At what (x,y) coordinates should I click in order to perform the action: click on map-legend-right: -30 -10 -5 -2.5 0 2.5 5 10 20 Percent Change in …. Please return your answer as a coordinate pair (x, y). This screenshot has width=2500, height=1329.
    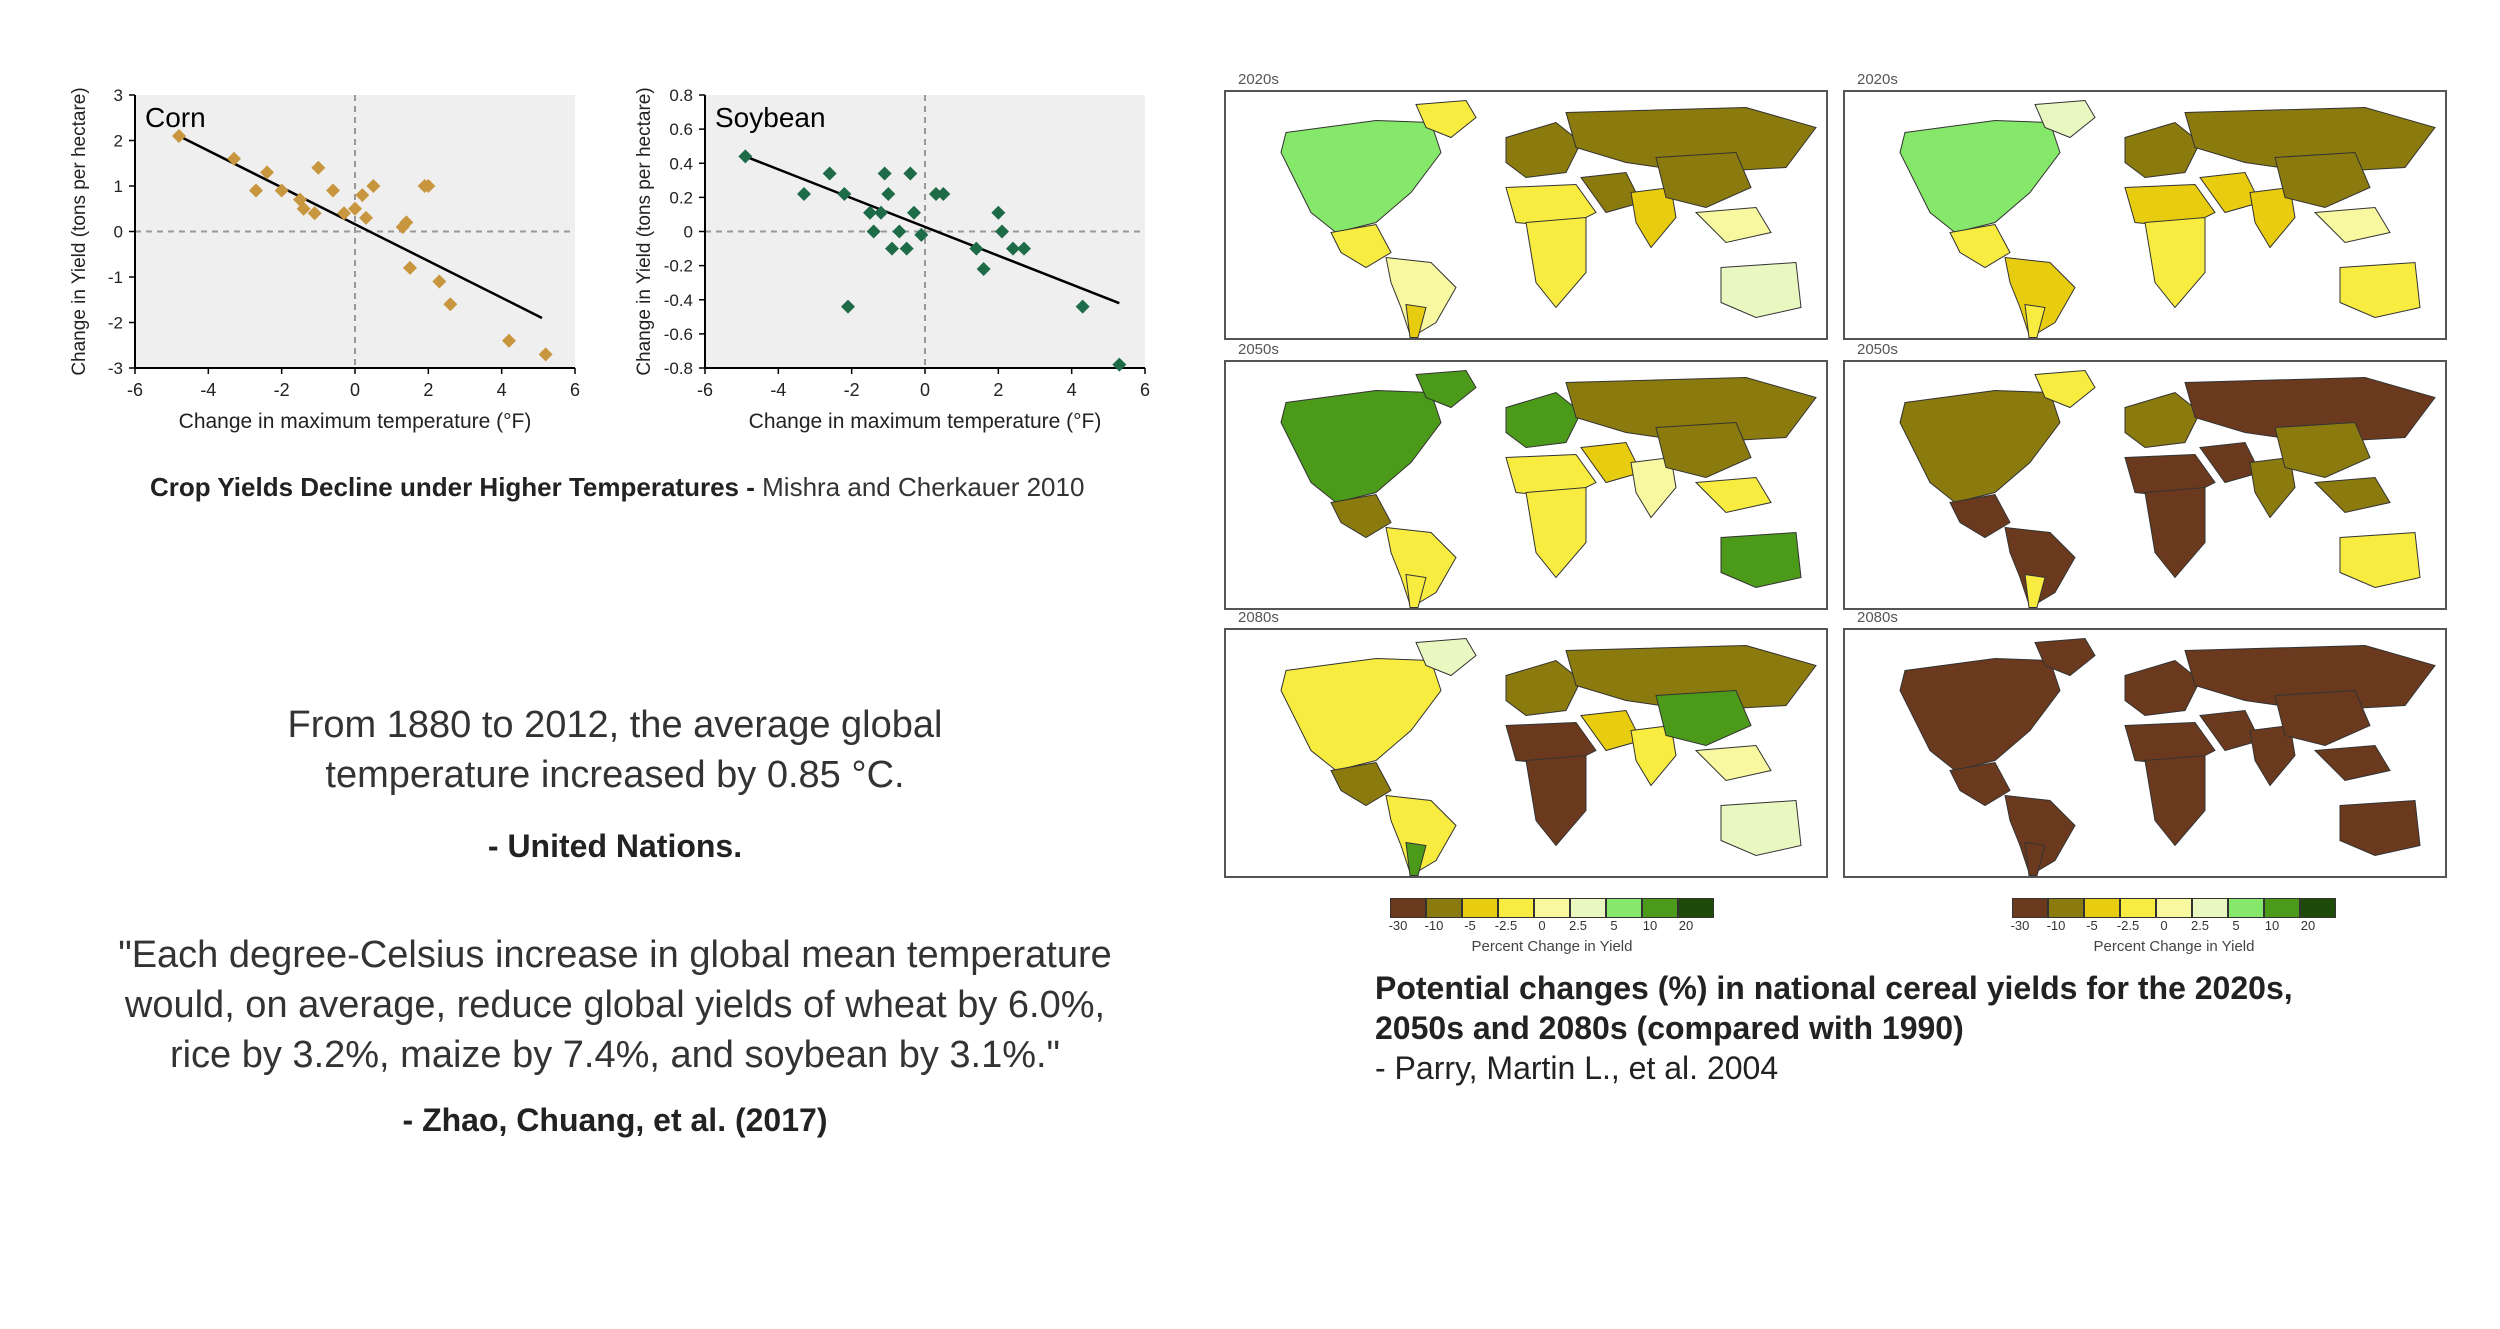
    Looking at the image, I should click on (2173, 926).